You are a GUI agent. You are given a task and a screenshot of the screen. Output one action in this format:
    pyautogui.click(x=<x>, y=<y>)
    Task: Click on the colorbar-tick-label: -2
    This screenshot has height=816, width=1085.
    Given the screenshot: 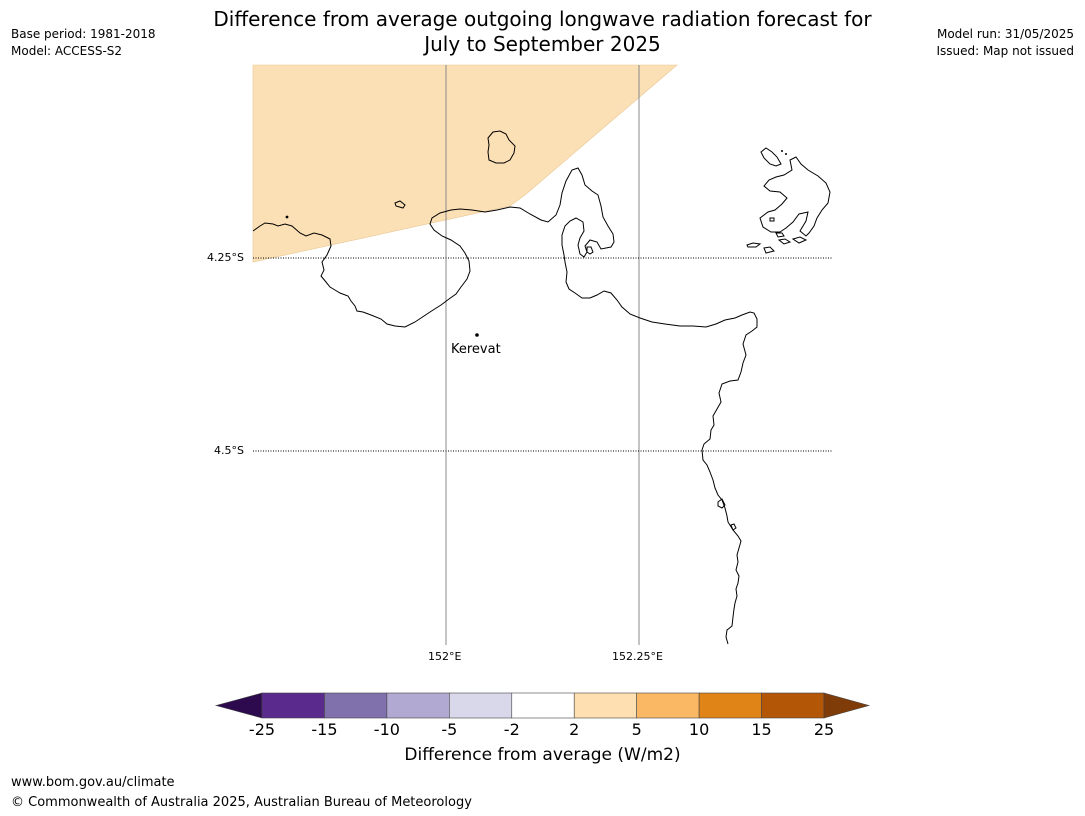 What is the action you would take?
    pyautogui.click(x=511, y=729)
    